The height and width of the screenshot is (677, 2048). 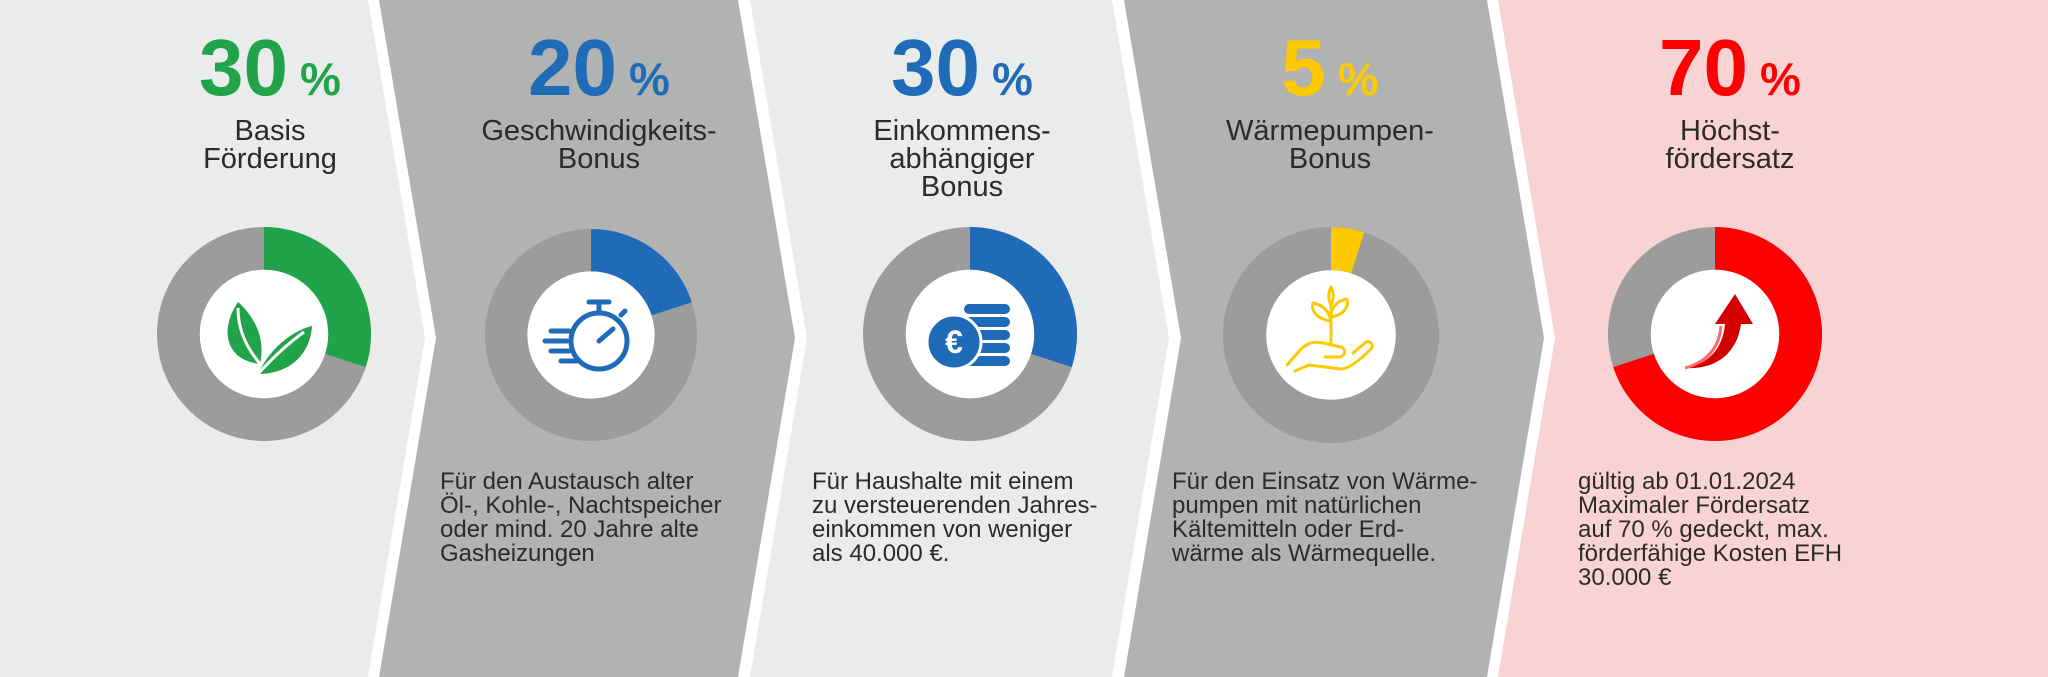 I want to click on description-line: auf 70 % gedeckt, max., so click(x=1703, y=529).